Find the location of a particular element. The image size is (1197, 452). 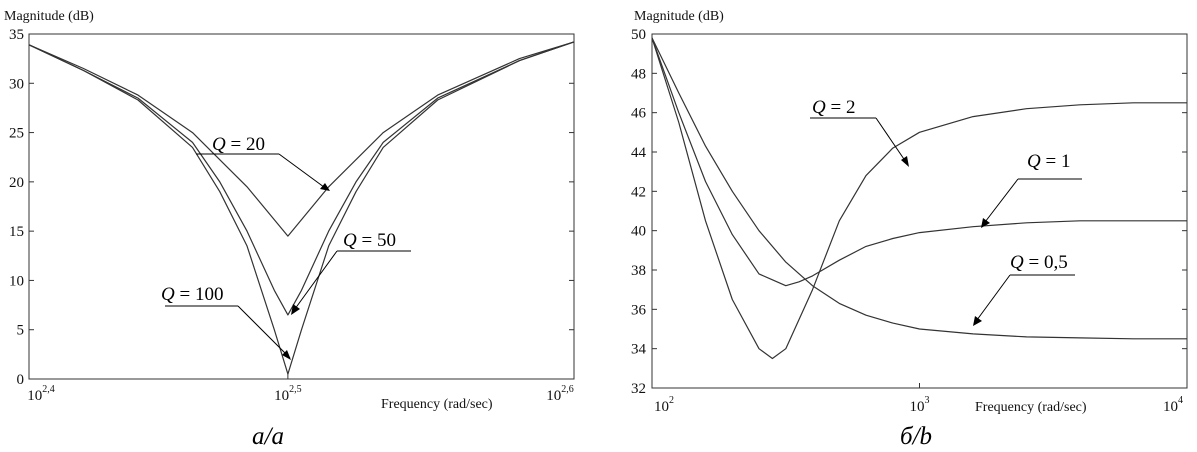

annotation-q2: Q = 2 is located at coordinates (859, 132).